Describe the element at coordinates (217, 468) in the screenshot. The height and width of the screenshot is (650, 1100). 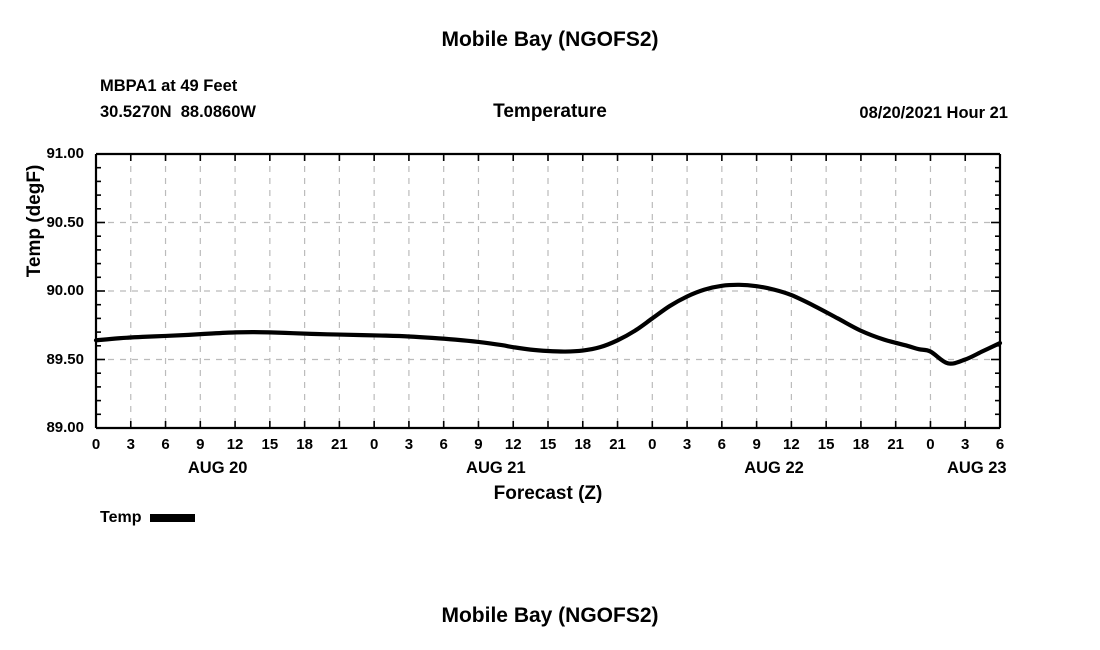
I see `x-day-label: AUG 20` at that location.